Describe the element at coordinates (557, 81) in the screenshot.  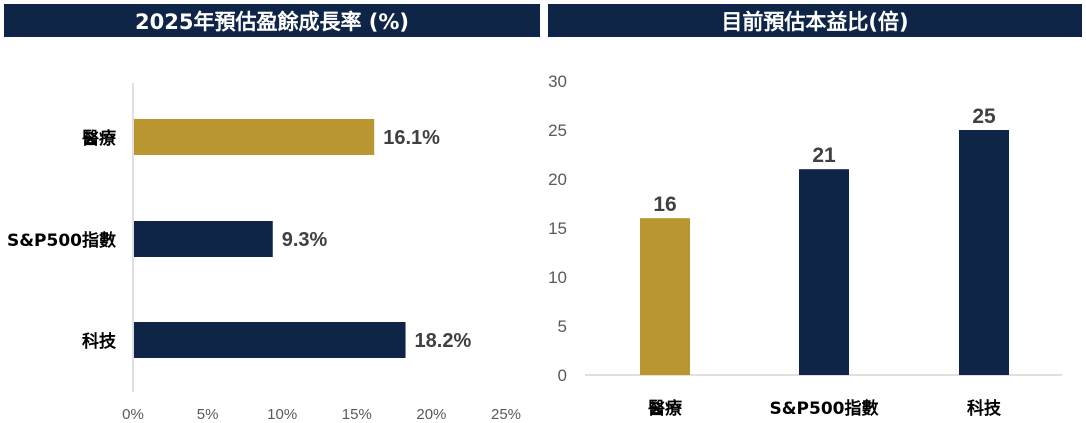
I see `y-tick-label-6: 30` at that location.